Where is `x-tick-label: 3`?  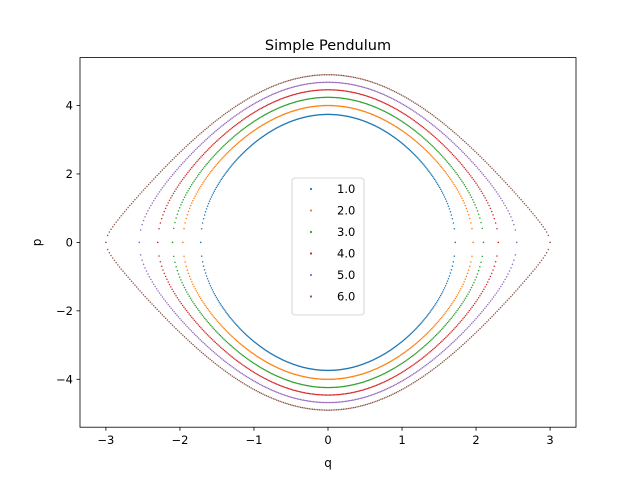 x-tick-label: 3 is located at coordinates (549, 440).